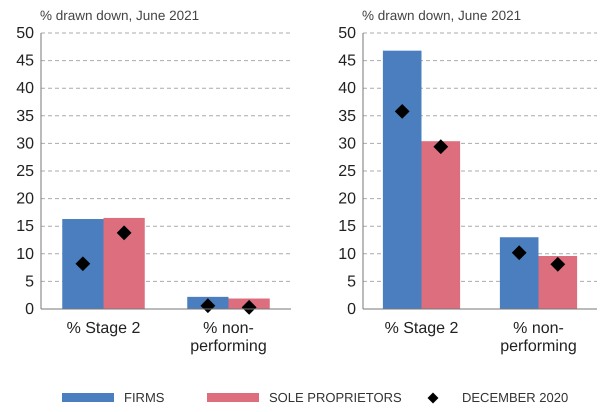 The height and width of the screenshot is (412, 601). I want to click on legend-label: SOLE PROPRIETORS, so click(335, 397).